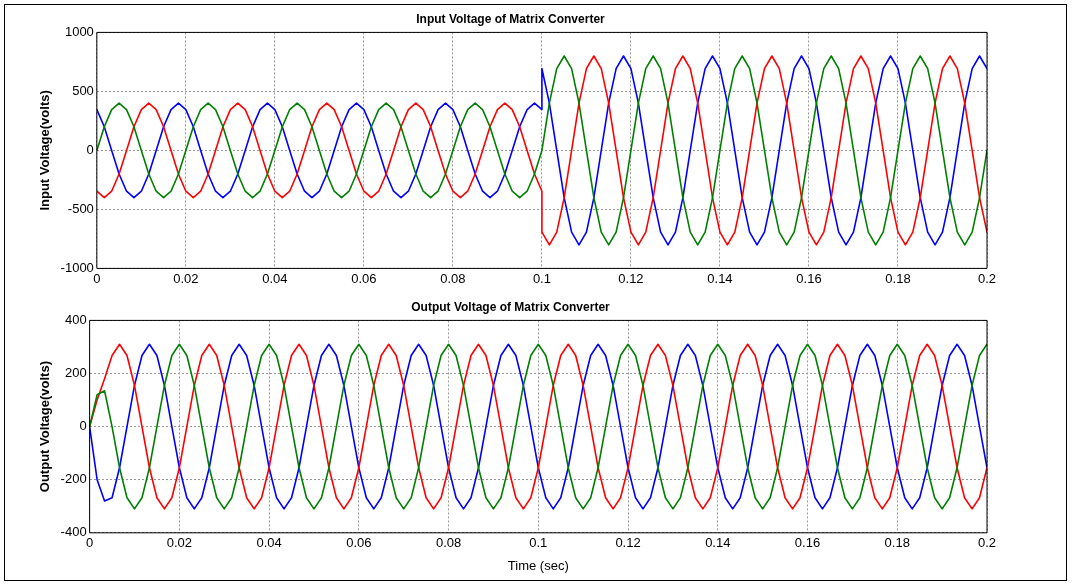 This screenshot has height=587, width=1073. Describe the element at coordinates (73, 532) in the screenshot. I see `y-tick-label: -400` at that location.